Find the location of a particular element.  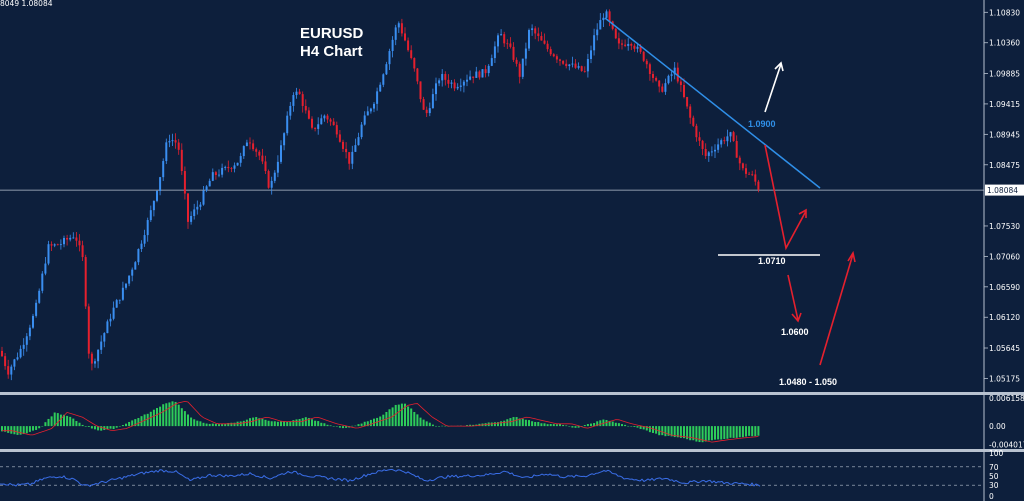

annotation-1-0710: 1.0710 is located at coordinates (772, 261).